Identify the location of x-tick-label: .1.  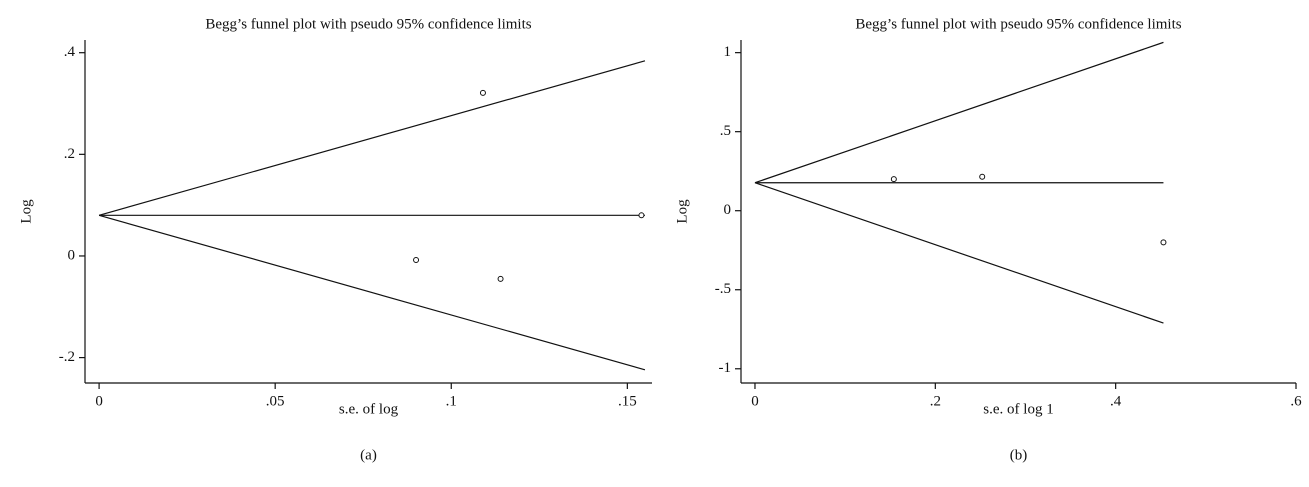
(451, 401).